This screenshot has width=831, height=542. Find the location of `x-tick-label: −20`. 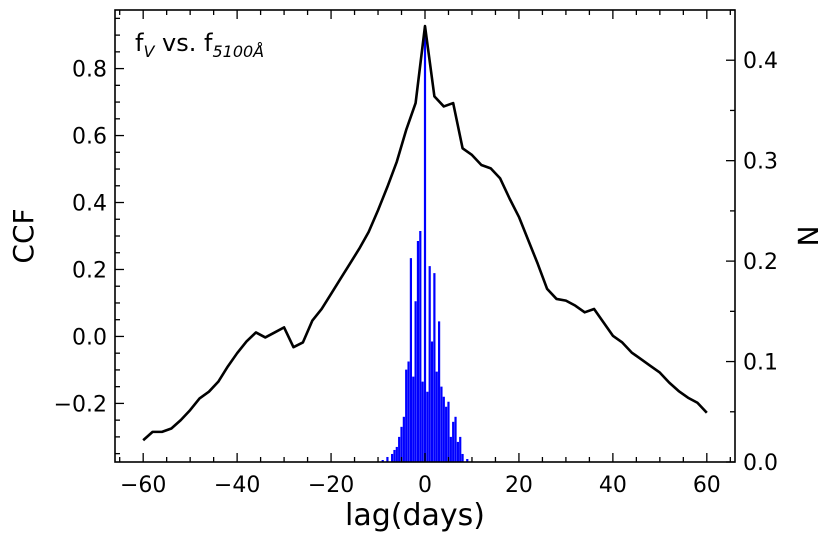

x-tick-label: −20 is located at coordinates (331, 485).